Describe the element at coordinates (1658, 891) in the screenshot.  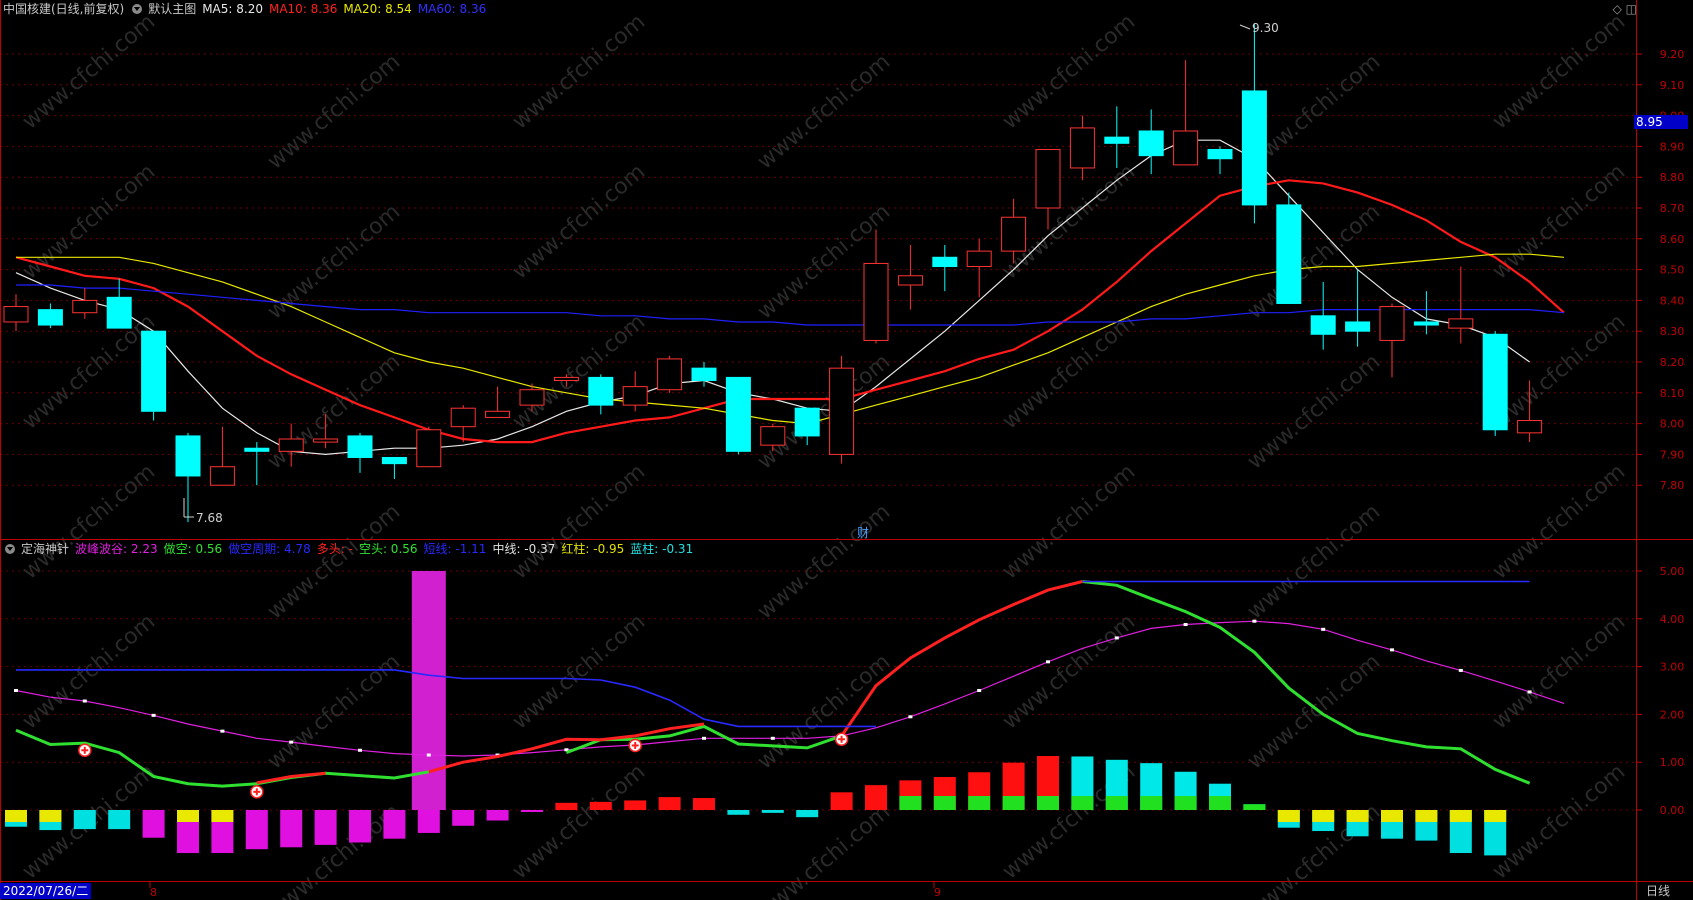
I see `period-label: 日线` at that location.